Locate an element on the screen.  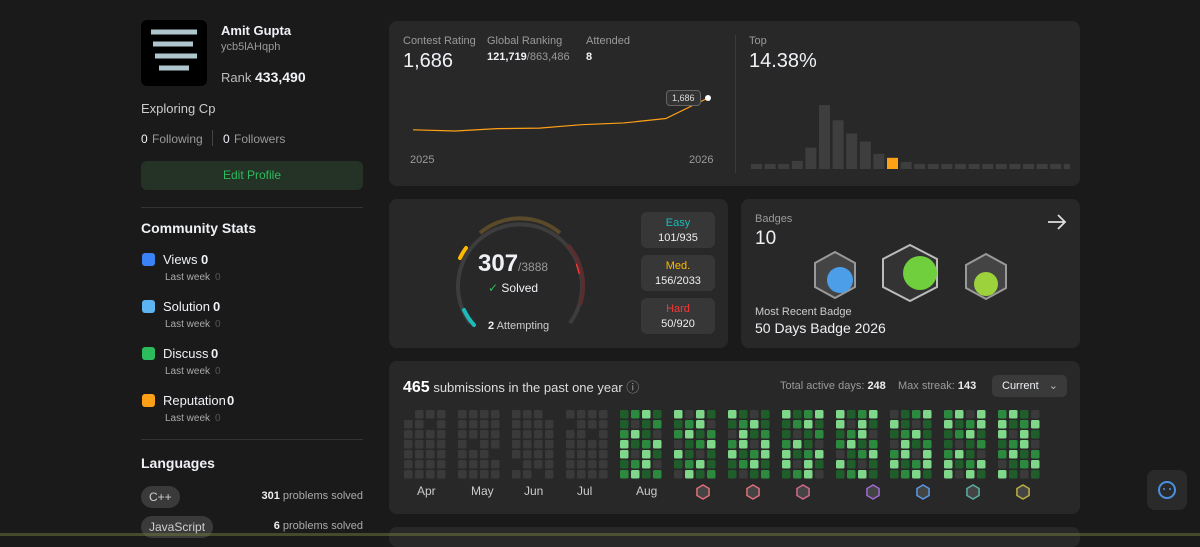
active-days: Total active days: 248 is located at coordinates (833, 386).